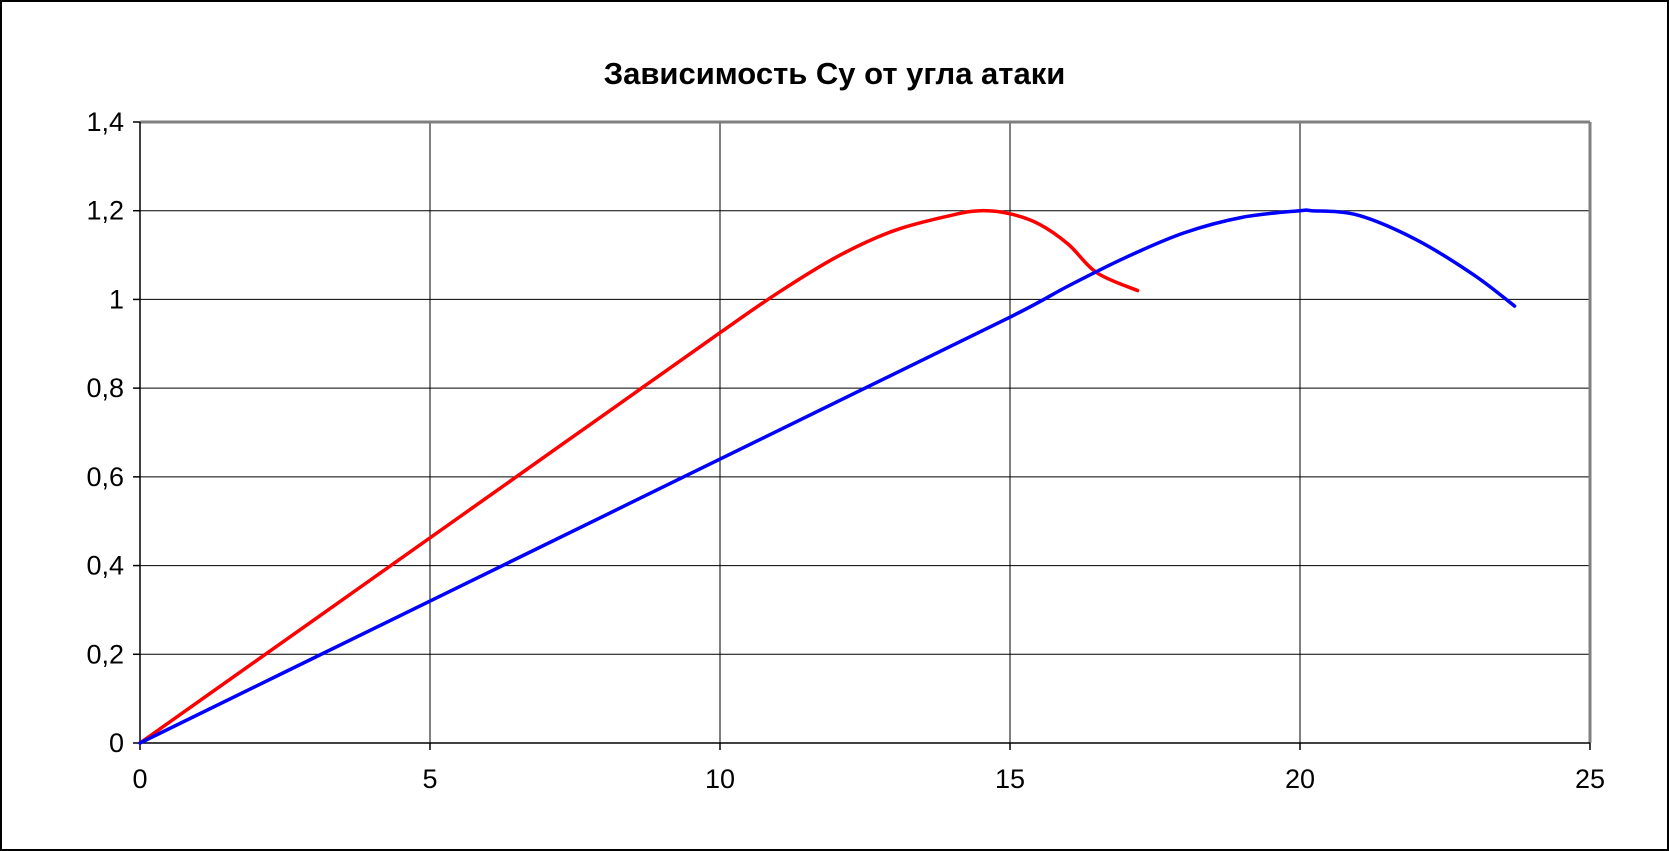  I want to click on y-tick-label: 0, so click(116, 743).